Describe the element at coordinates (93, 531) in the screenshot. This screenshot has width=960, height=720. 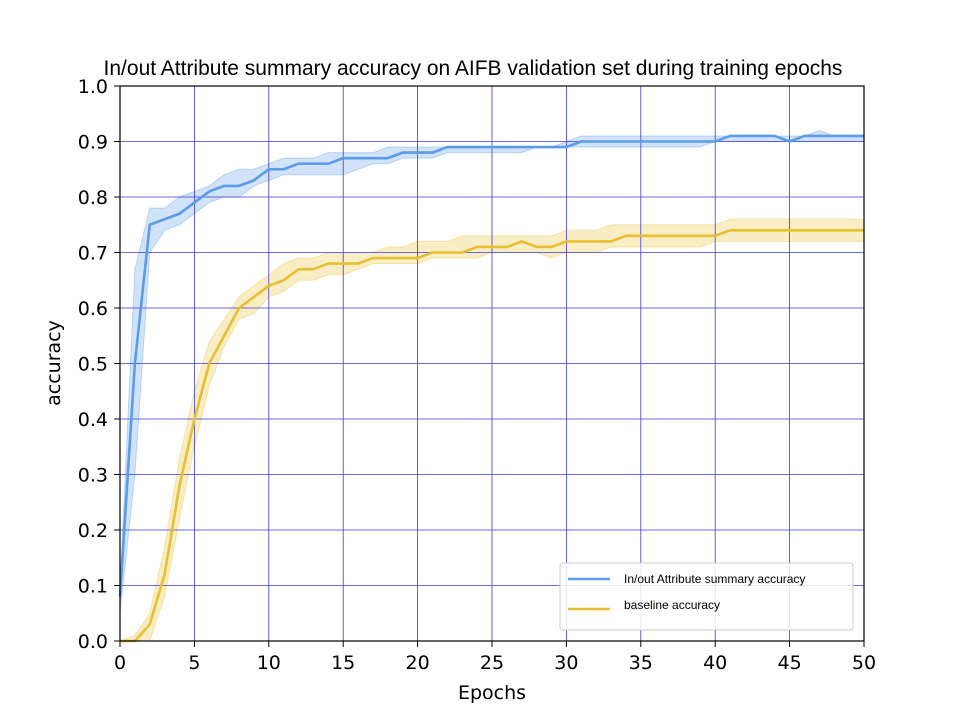
I see `y-tick-label-2: 0.2` at that location.